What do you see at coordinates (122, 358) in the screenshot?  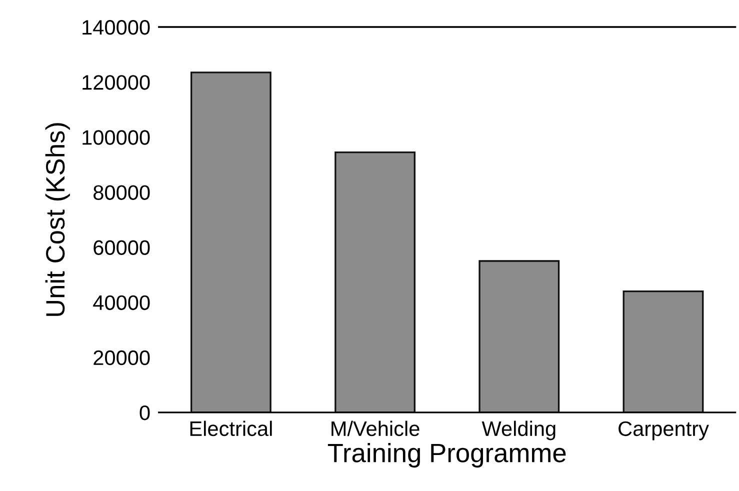 I see `y-tick-label: 20000` at bounding box center [122, 358].